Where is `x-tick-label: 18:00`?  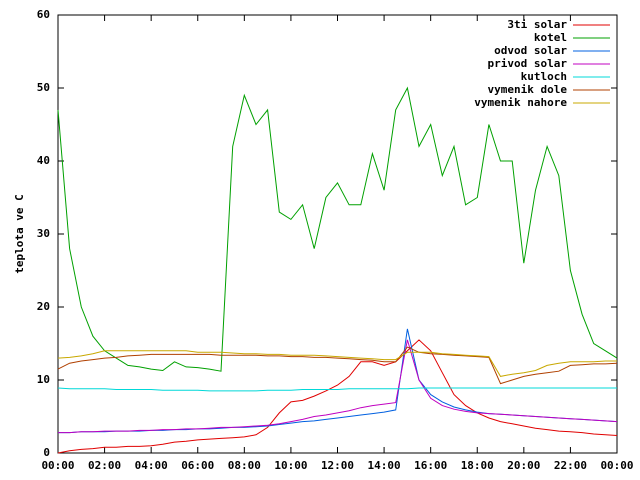
x-tick-label: 18:00 is located at coordinates (477, 465).